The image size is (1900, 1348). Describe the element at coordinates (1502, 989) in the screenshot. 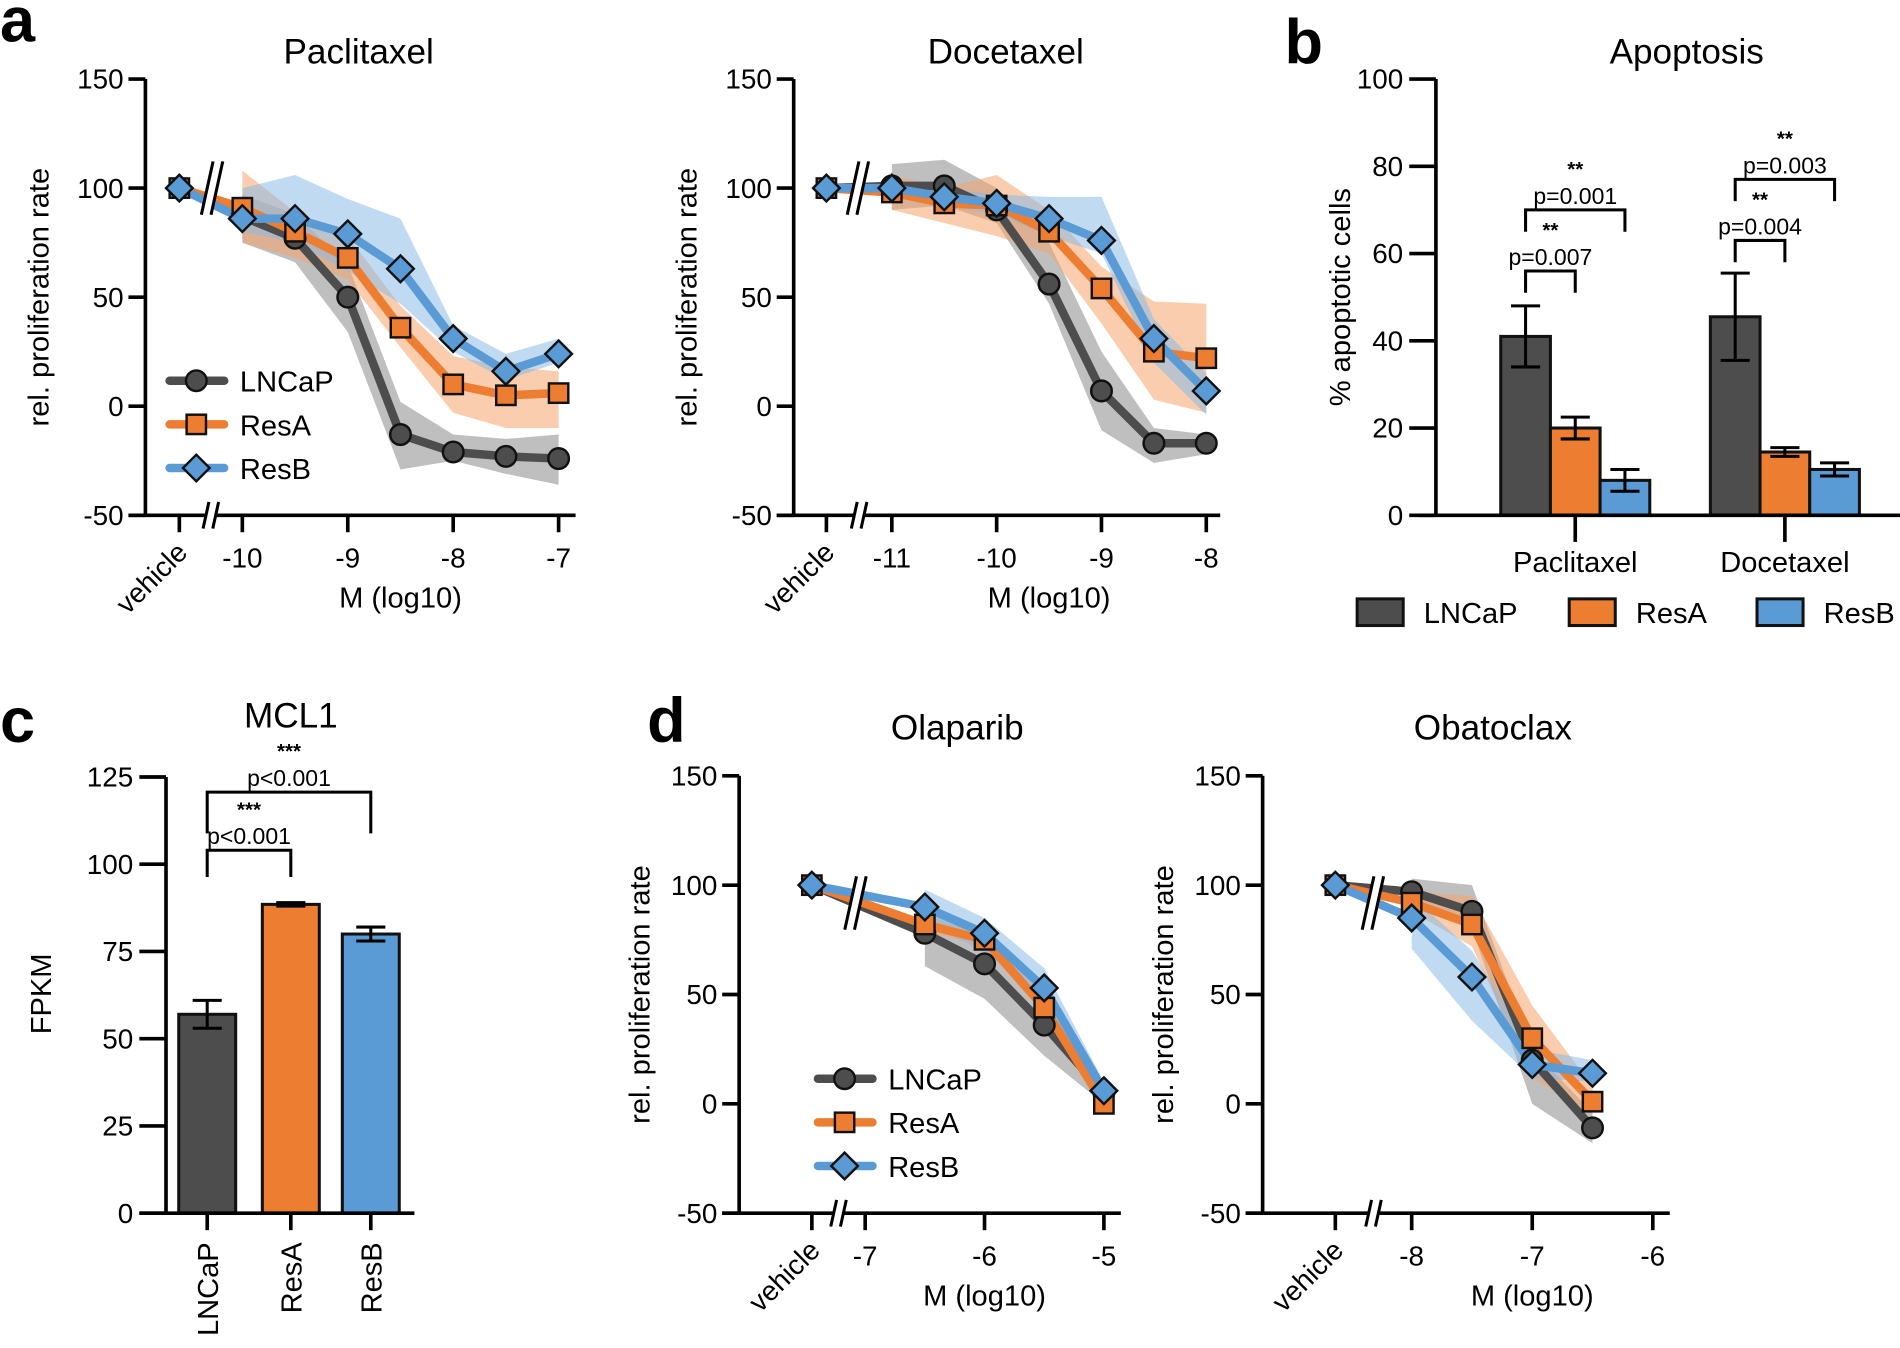

I see `error-band-resb` at that location.